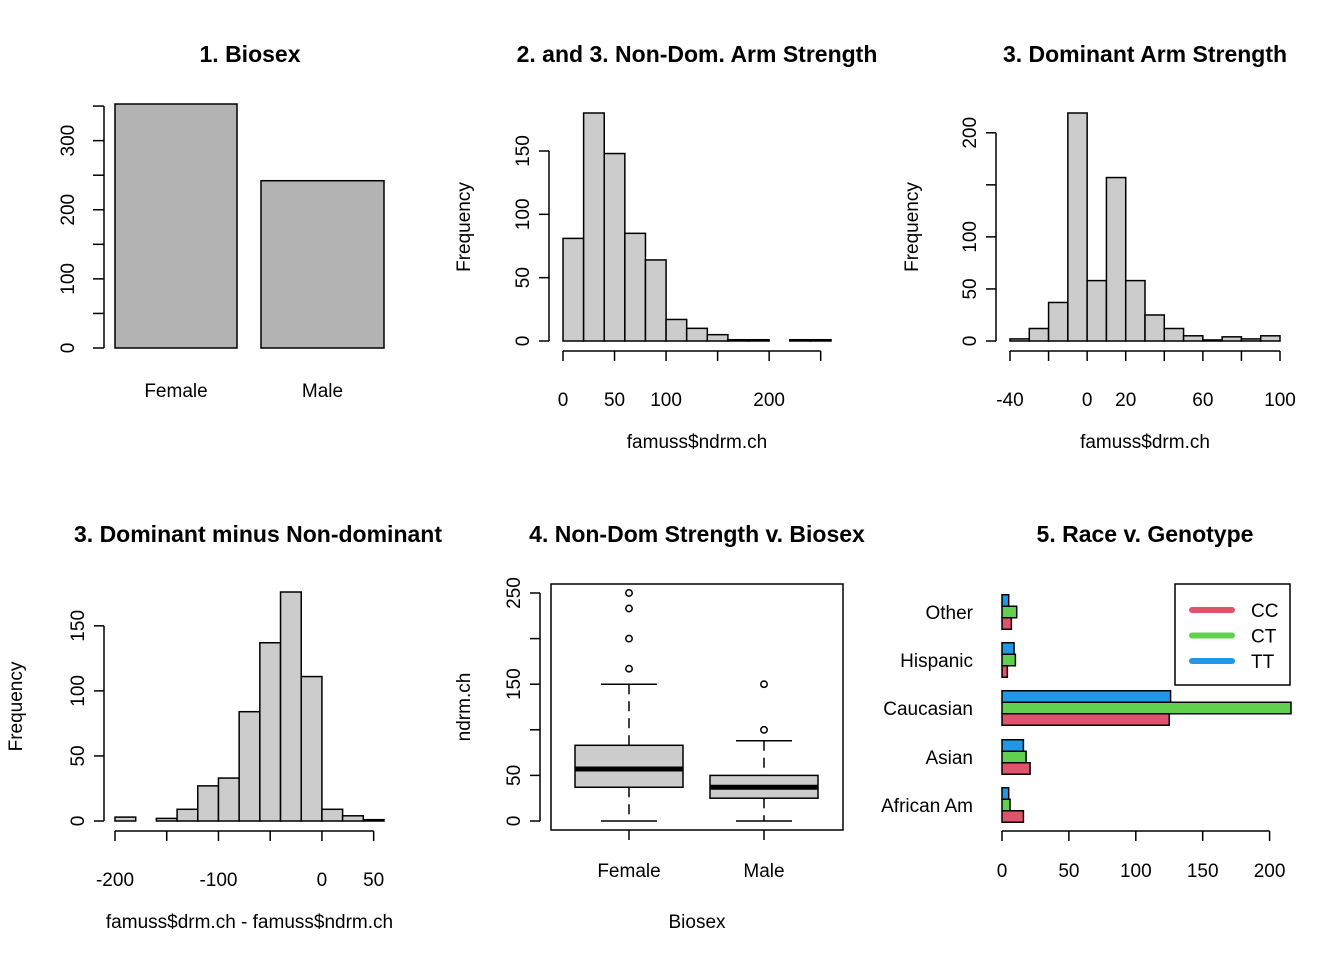  Describe the element at coordinates (697, 534) in the screenshot. I see `chart-title: 4. Non-Dom Strength v. Biosex` at that location.